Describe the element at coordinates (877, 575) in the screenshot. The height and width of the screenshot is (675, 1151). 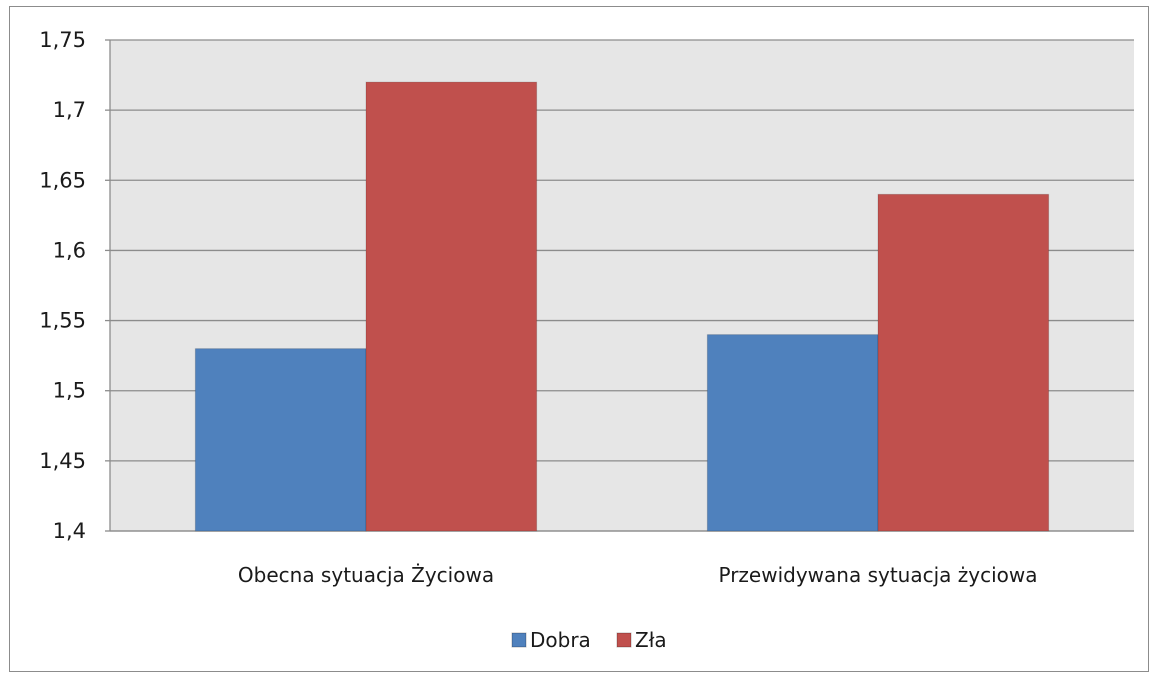
I see `x-category-label: Przewidywana sytuacja życiowa` at that location.